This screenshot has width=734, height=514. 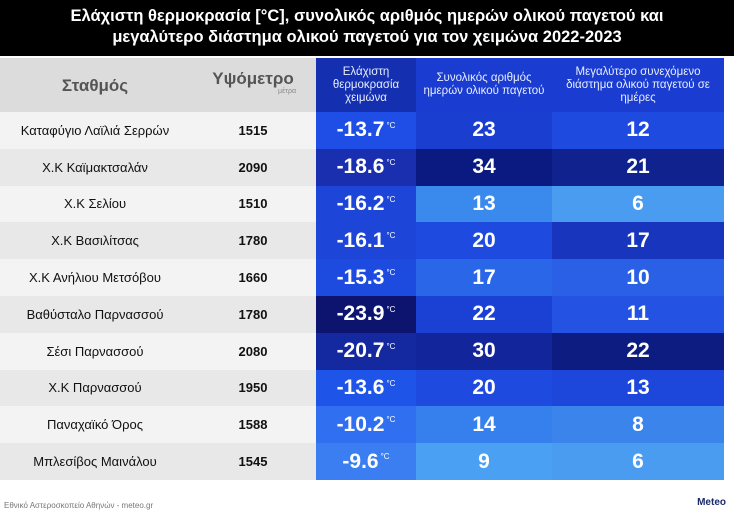 I want to click on longest-frost: 8, so click(x=638, y=425).